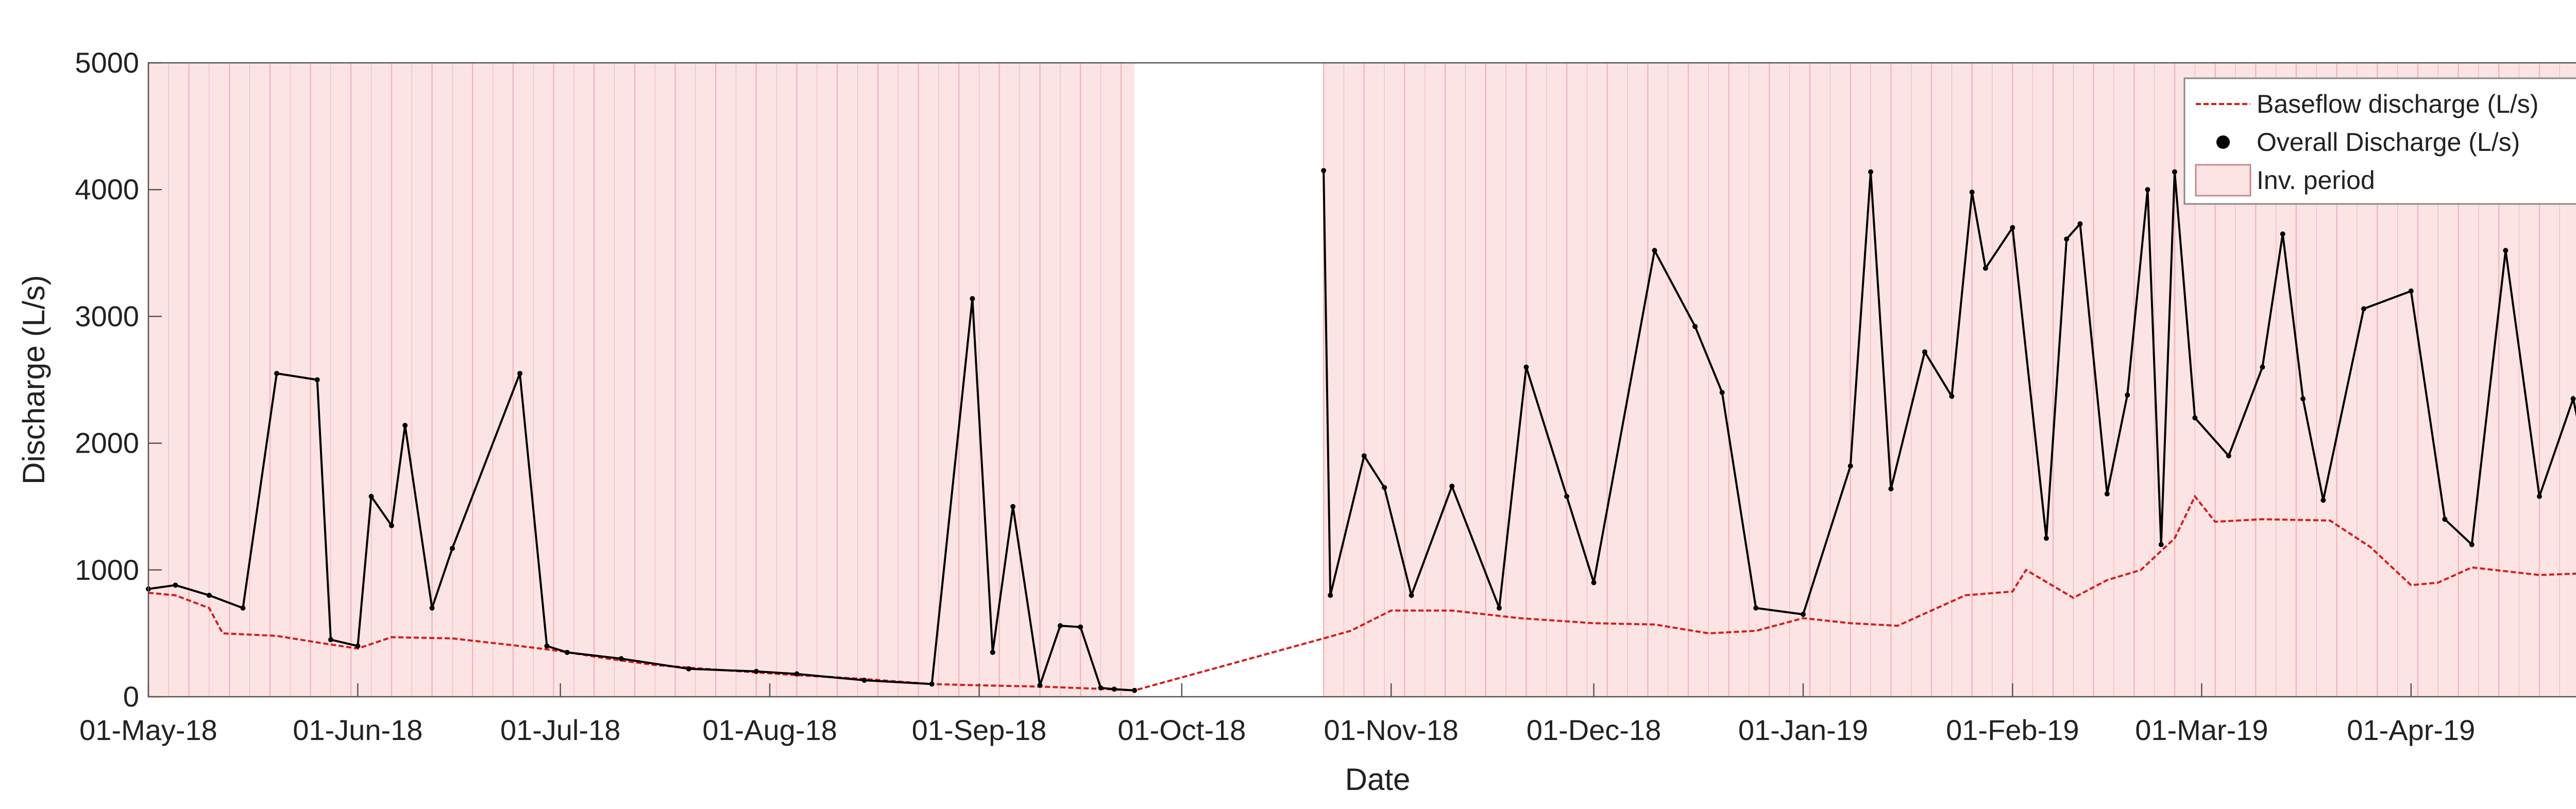  I want to click on legend-item-inv-period: Inv. period, so click(2285, 180).